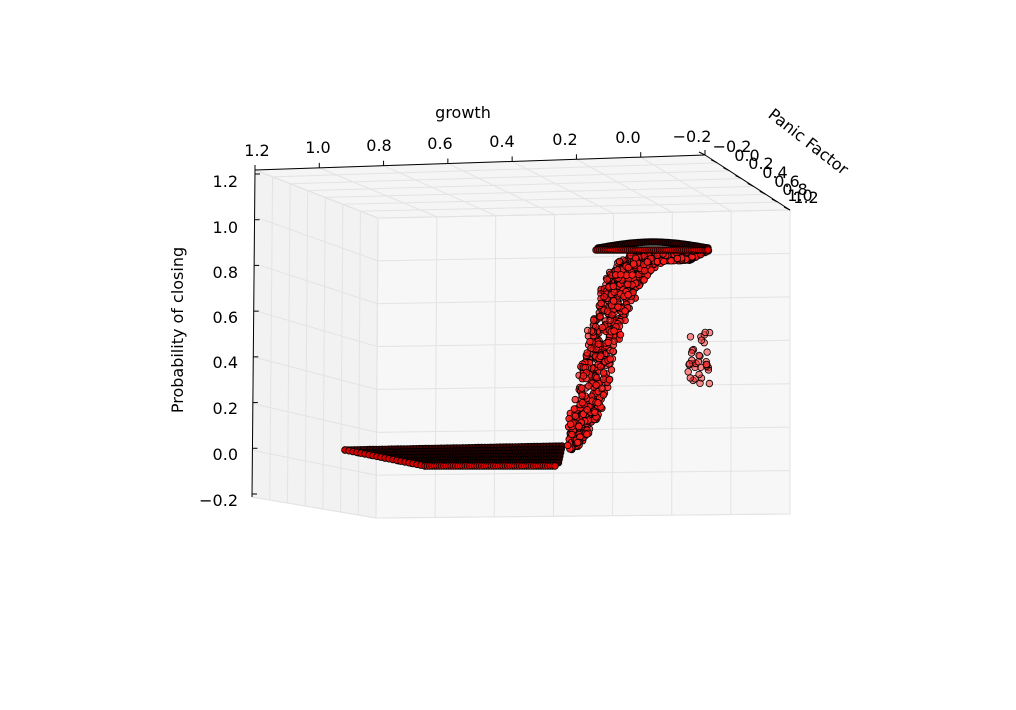 The height and width of the screenshot is (710, 1016). What do you see at coordinates (317, 147) in the screenshot?
I see `x-tick-label: 1.0` at bounding box center [317, 147].